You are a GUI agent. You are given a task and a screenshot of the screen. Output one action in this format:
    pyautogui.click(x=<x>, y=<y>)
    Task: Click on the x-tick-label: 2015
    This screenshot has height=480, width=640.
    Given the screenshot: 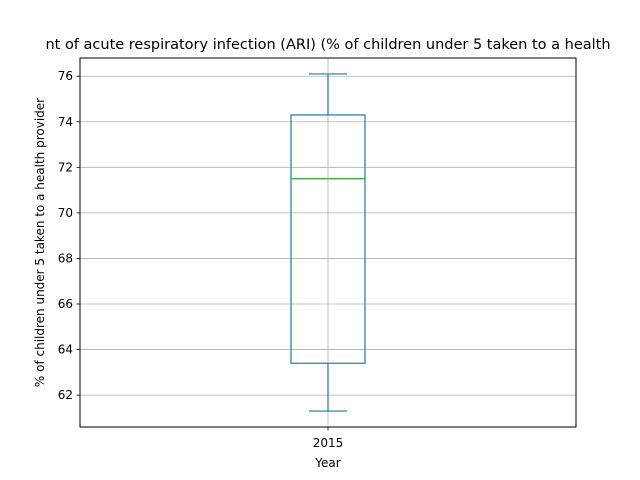 What is the action you would take?
    pyautogui.click(x=328, y=443)
    